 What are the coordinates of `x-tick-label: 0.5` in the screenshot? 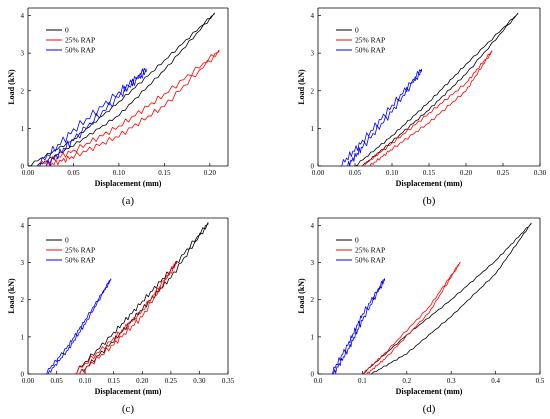 It's located at (540, 381).